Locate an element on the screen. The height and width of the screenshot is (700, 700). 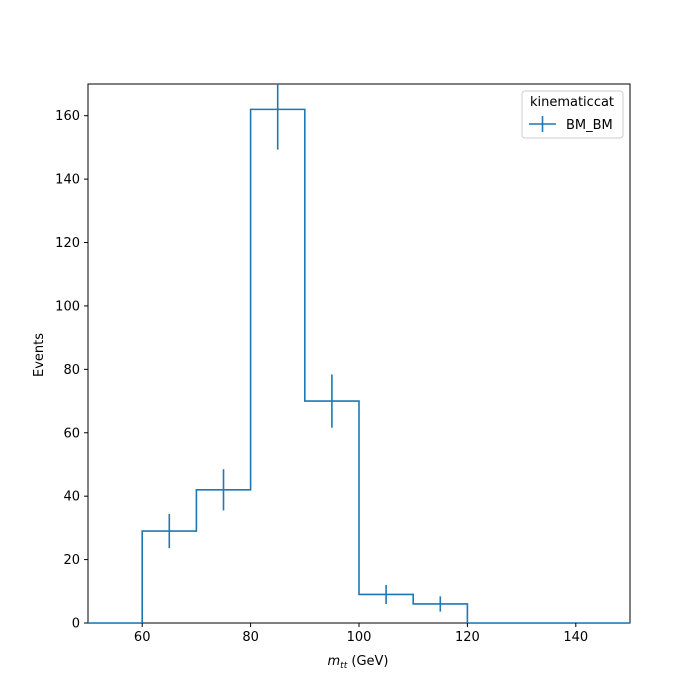
y-tick-label: 40 is located at coordinates (71, 497).